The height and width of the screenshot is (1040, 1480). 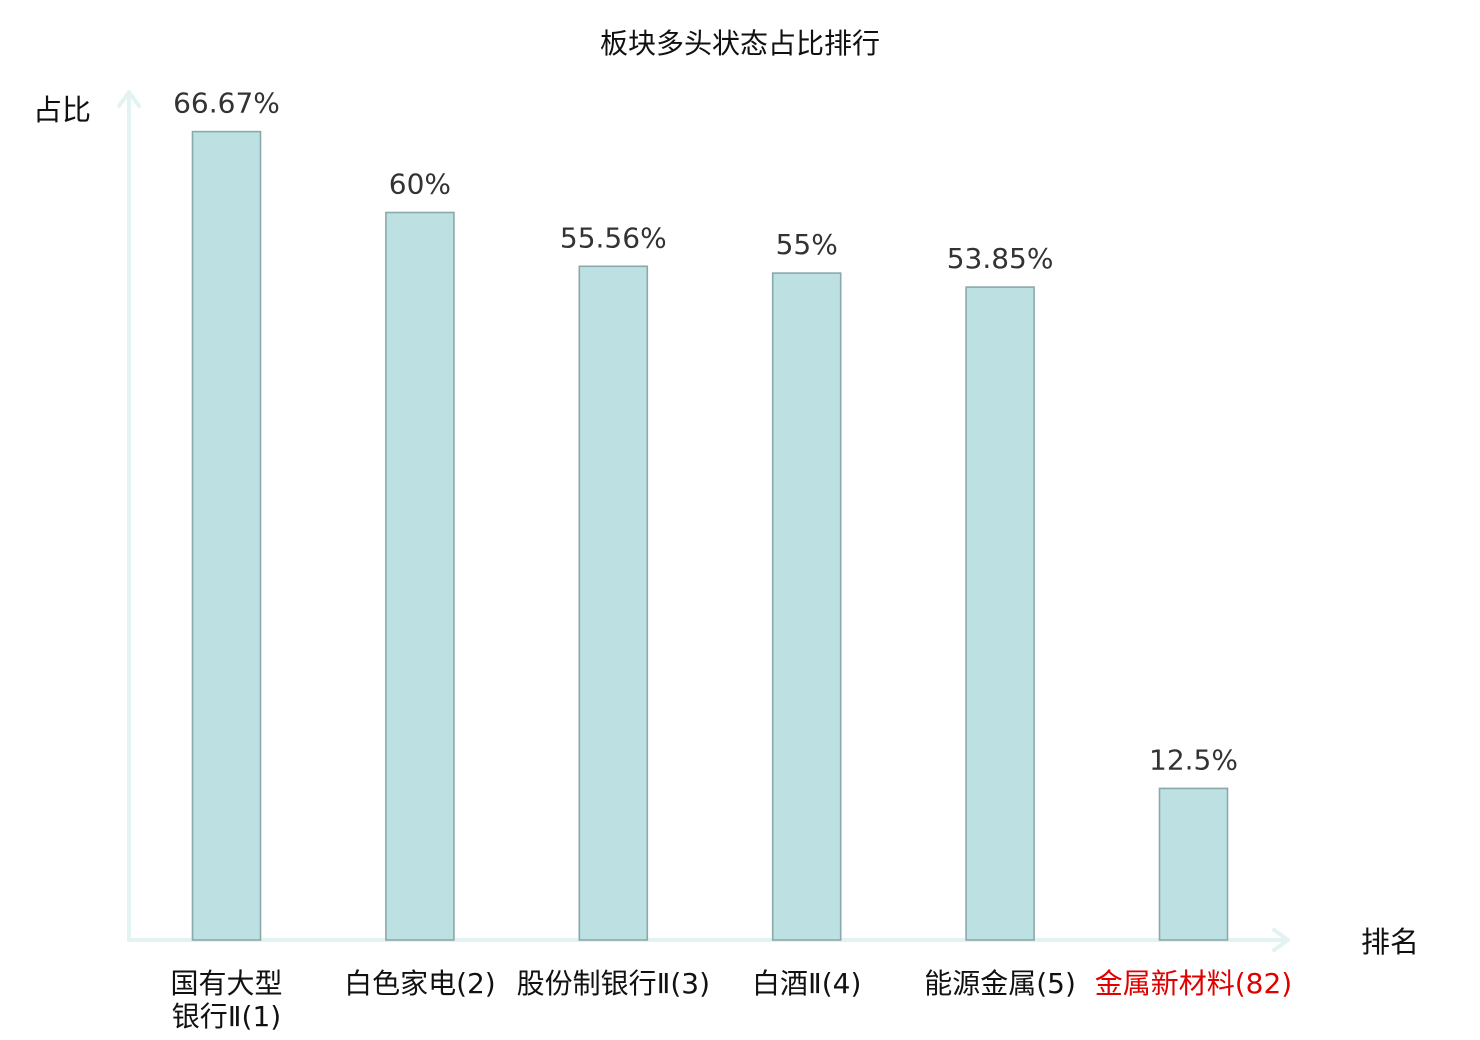 I want to click on x-axis-label: 排名, so click(x=1390, y=942).